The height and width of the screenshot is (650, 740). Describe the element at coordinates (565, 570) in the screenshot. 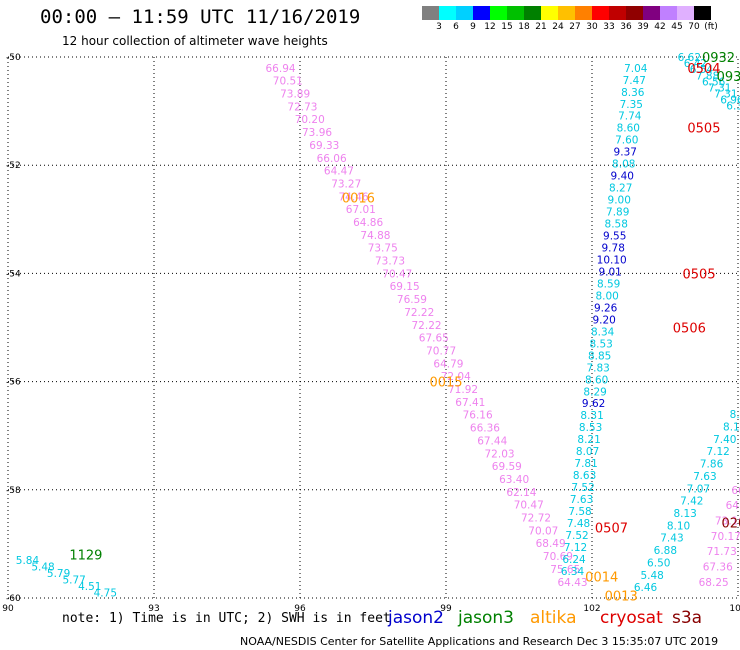

I see `wave-height-value: 75.65` at that location.